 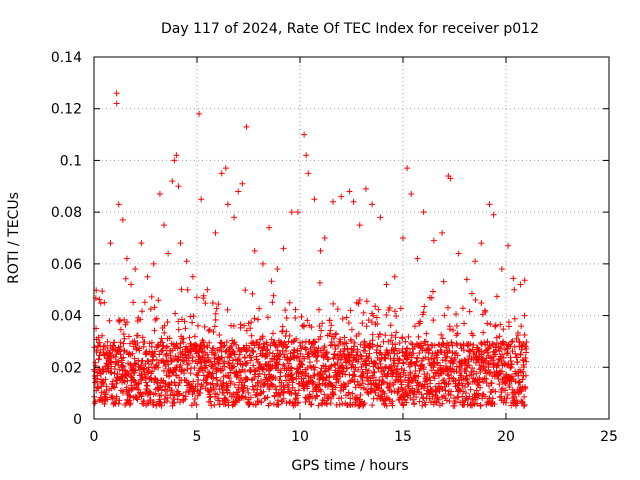 What do you see at coordinates (66, 368) in the screenshot?
I see `y-tick-label: 0.02` at bounding box center [66, 368].